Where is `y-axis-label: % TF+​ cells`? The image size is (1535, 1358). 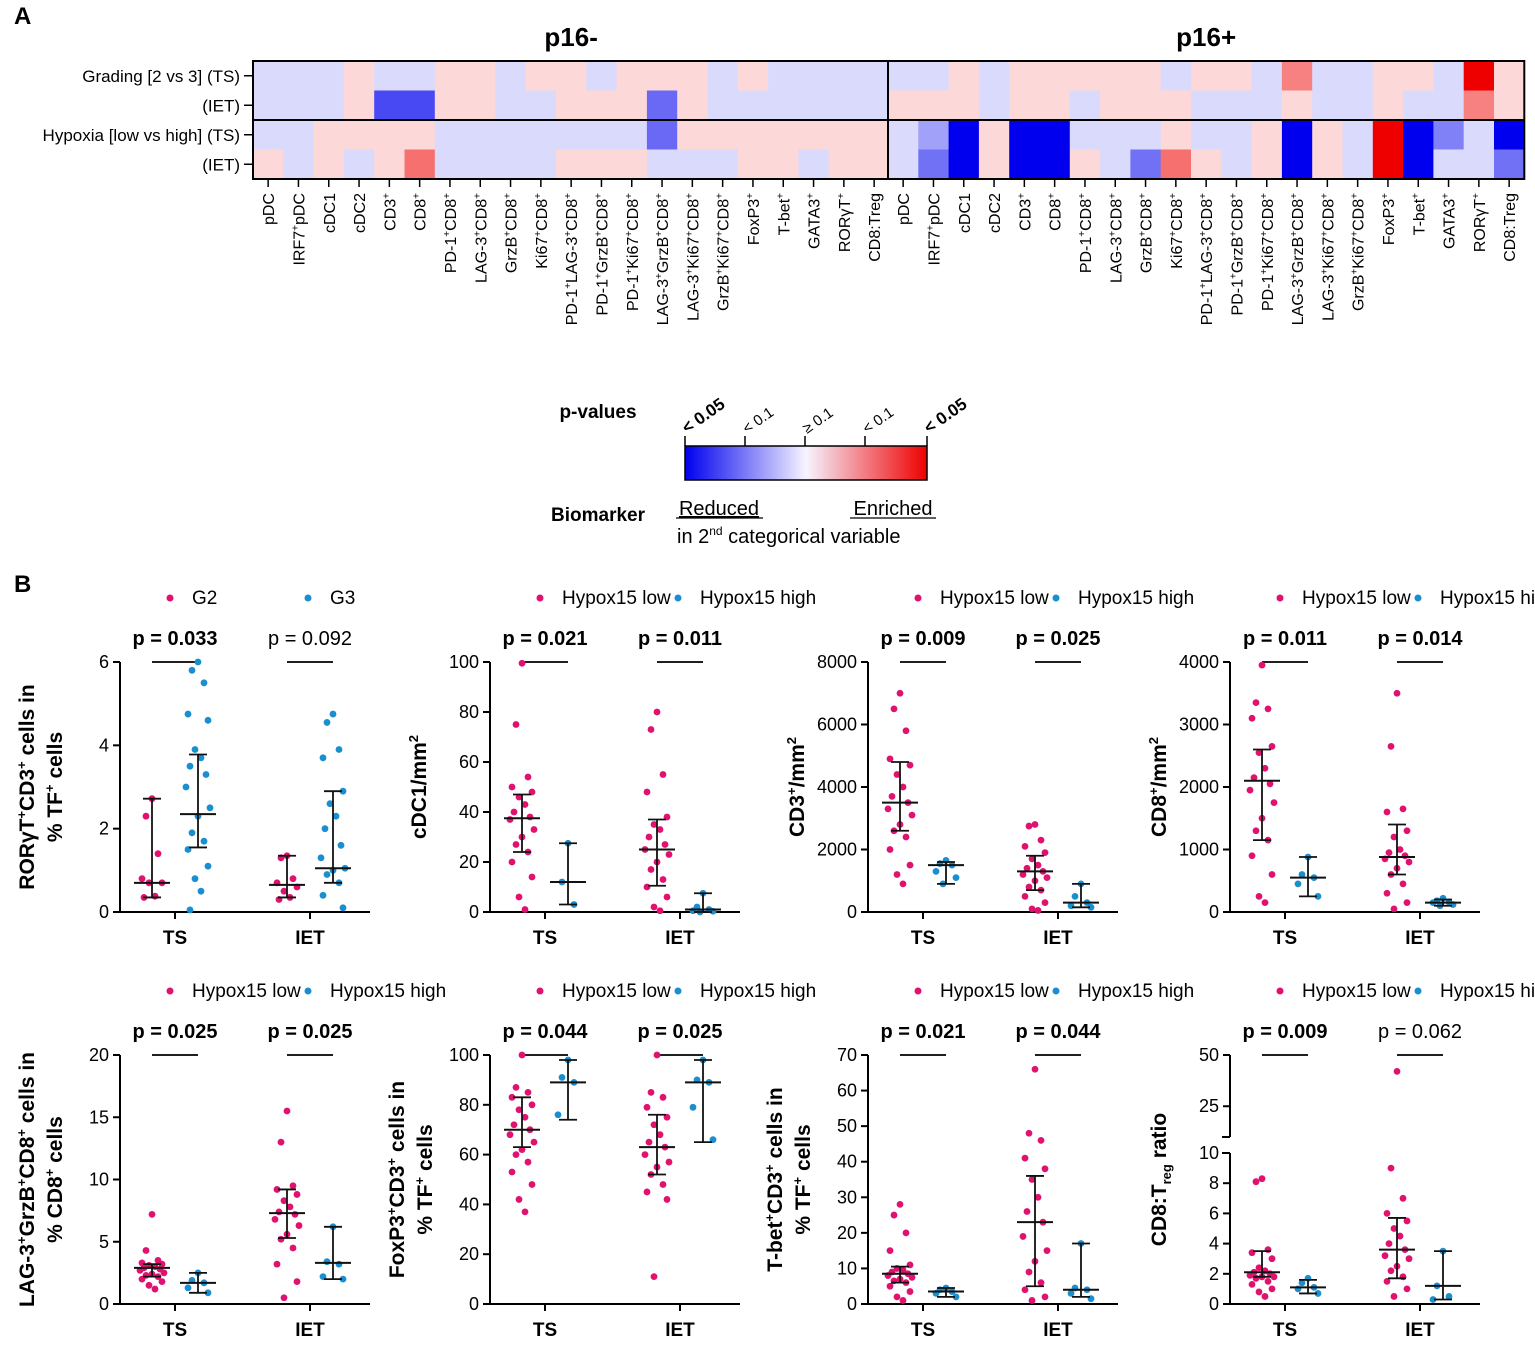 y-axis-label: % TF+​ cells is located at coordinates (54, 787).